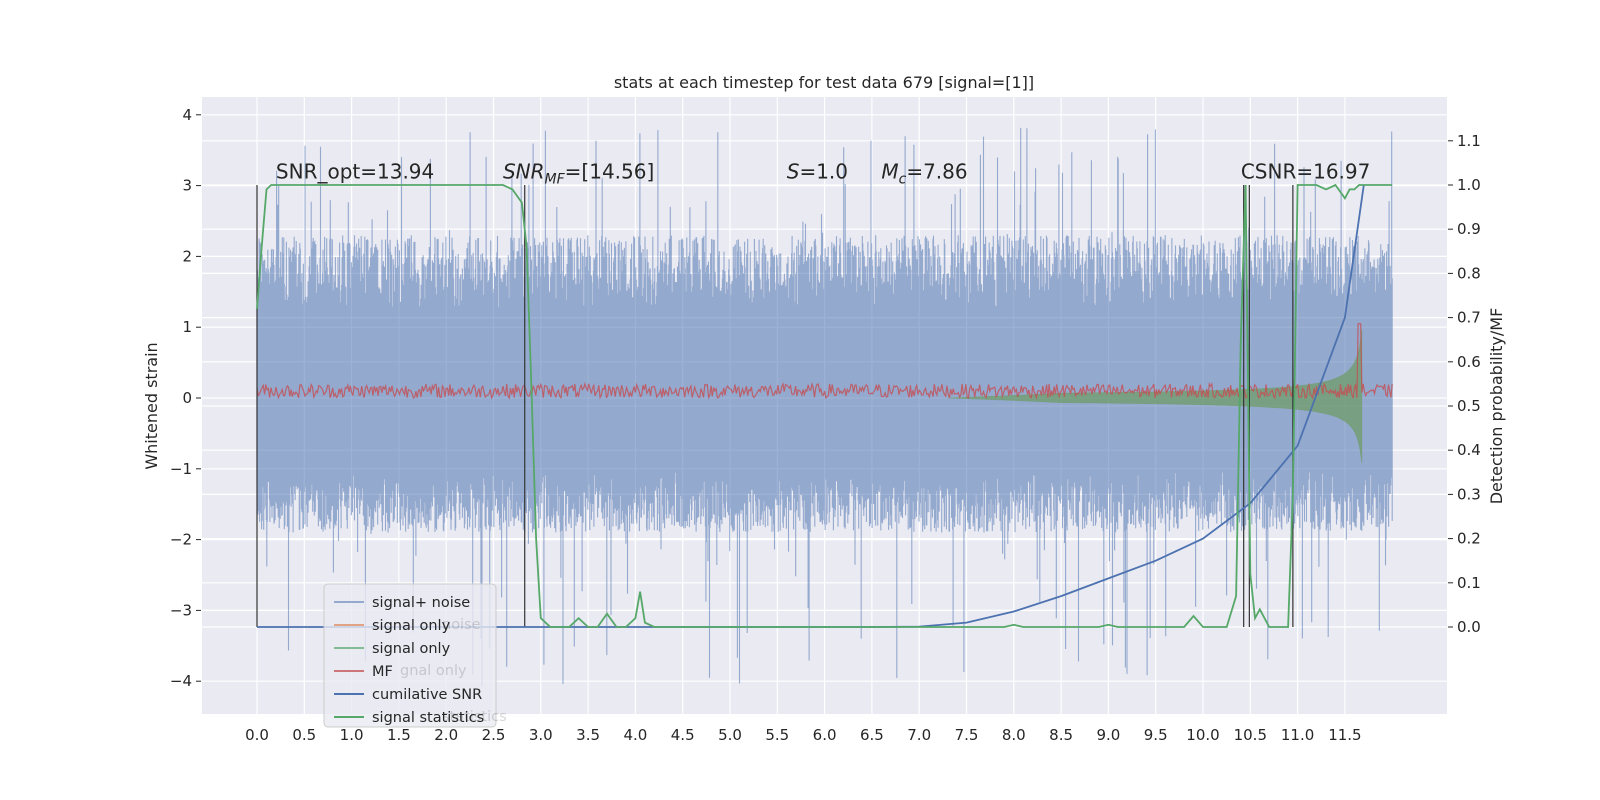 This screenshot has width=1600, height=800. Describe the element at coordinates (1250, 735) in the screenshot. I see `x-tick-label: 10.5` at that location.